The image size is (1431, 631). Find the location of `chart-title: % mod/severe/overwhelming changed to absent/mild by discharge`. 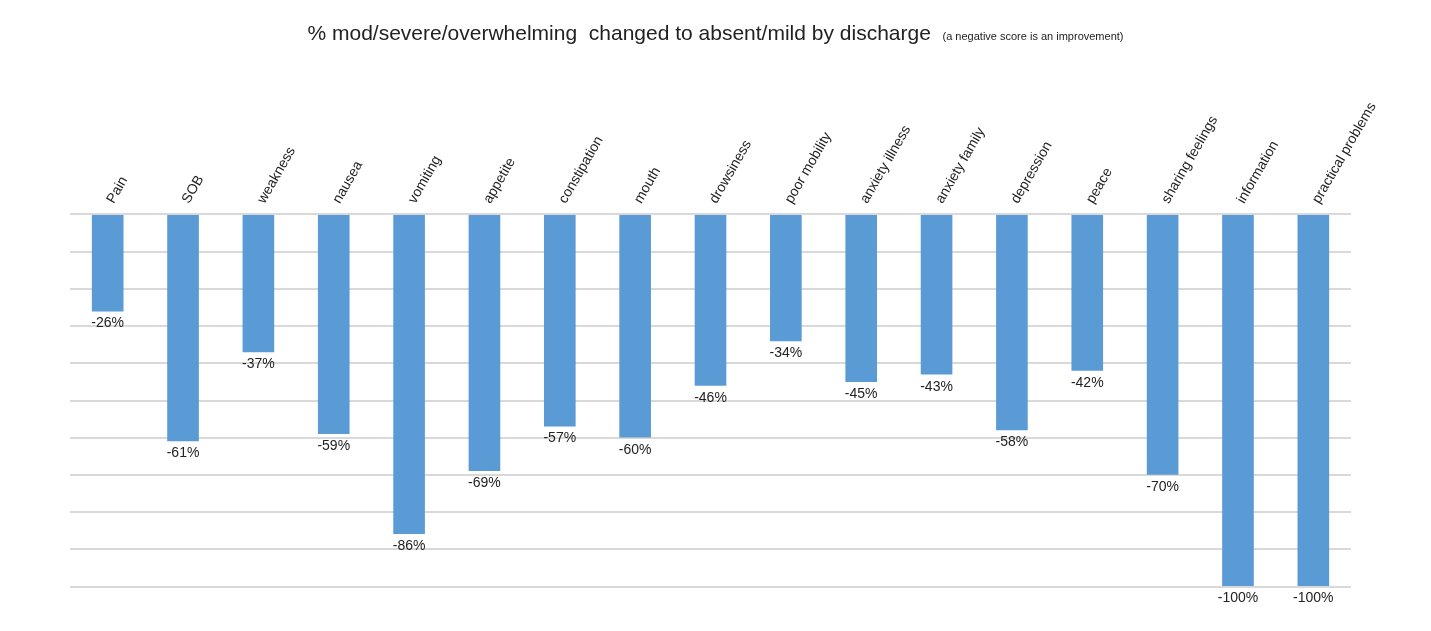

chart-title: % mod/severe/overwhelming changed to absent/mild by discharge is located at coordinates (619, 32).